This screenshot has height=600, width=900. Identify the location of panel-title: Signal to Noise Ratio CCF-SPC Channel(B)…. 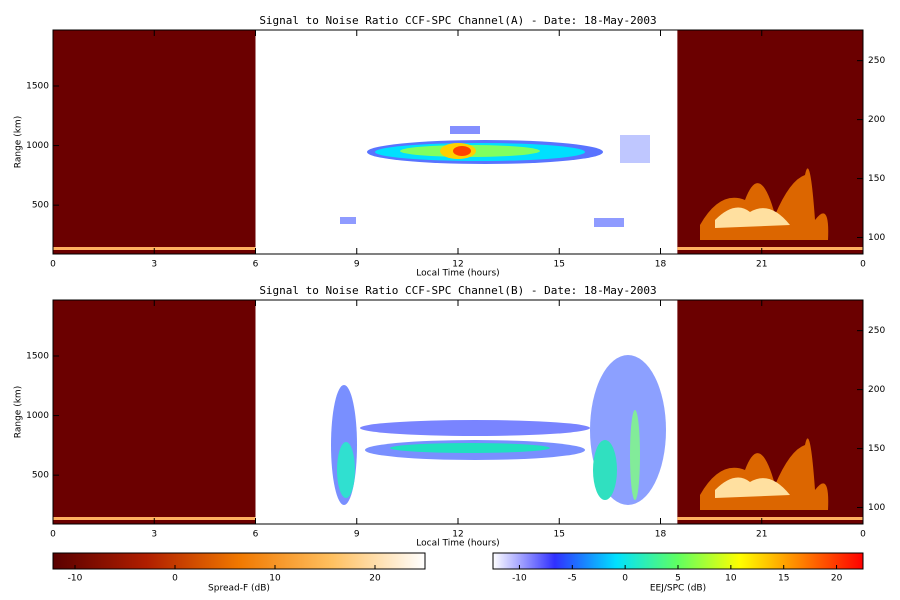
(457, 290).